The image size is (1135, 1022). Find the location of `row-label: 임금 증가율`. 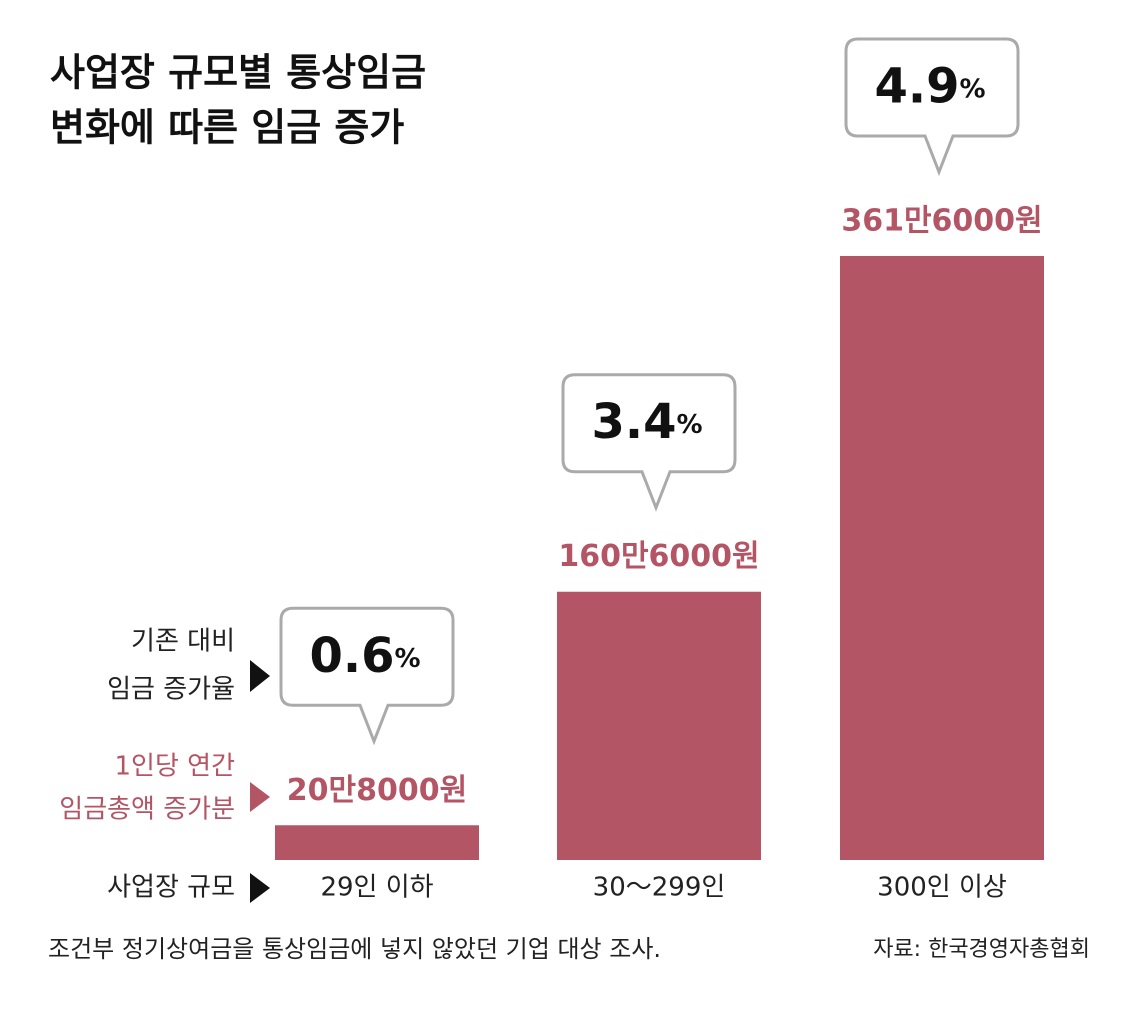

row-label: 임금 증가율 is located at coordinates (171, 690).